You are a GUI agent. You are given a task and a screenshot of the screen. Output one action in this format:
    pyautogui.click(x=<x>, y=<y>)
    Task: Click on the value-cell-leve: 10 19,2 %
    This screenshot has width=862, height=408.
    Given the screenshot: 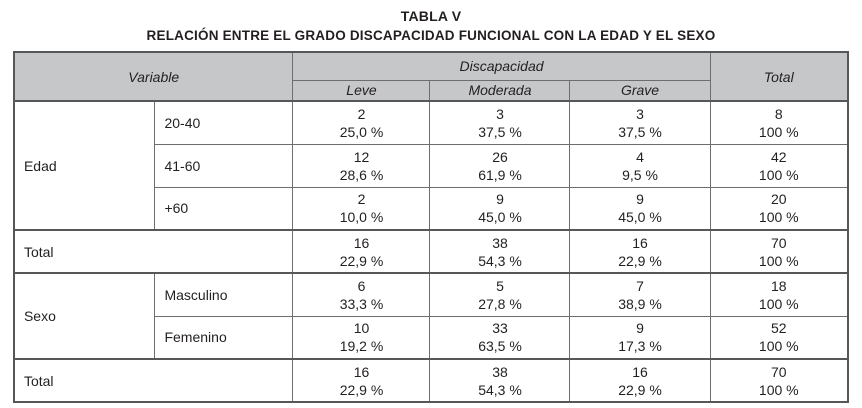 What is the action you would take?
    pyautogui.click(x=361, y=337)
    